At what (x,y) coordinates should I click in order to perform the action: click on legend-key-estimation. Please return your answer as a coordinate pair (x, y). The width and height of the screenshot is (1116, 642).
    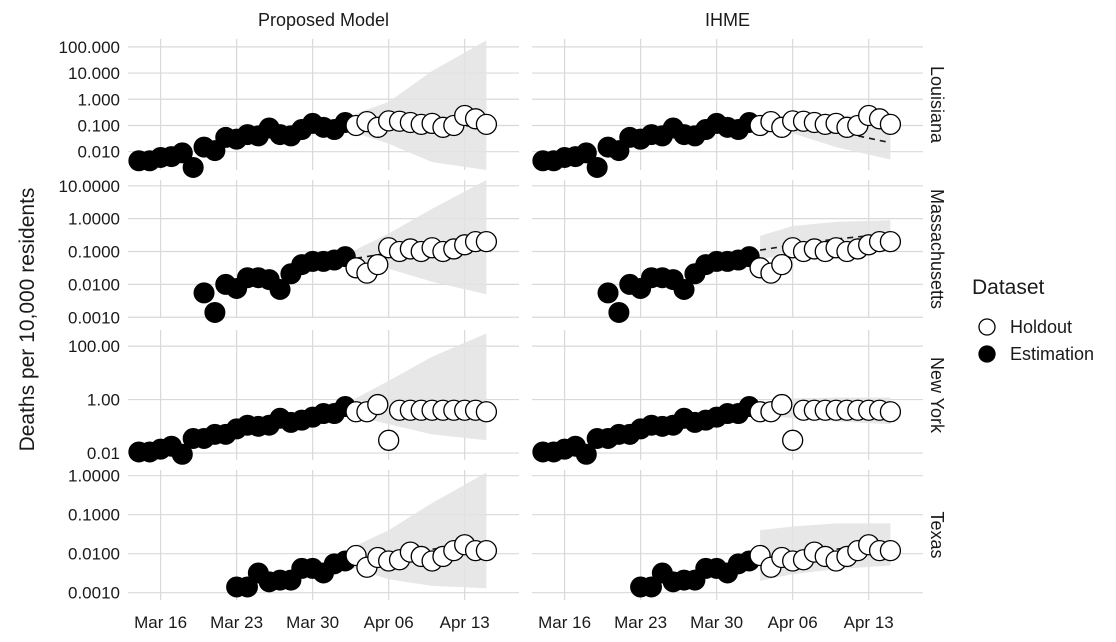
    Looking at the image, I should click on (987, 354).